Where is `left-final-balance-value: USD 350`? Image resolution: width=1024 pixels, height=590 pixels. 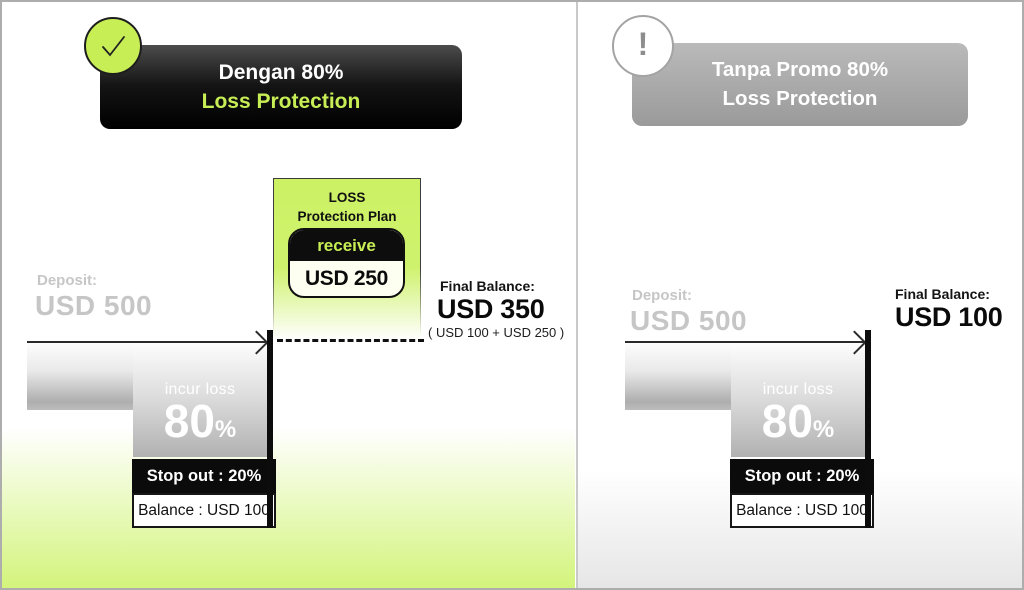 left-final-balance-value: USD 350 is located at coordinates (491, 309).